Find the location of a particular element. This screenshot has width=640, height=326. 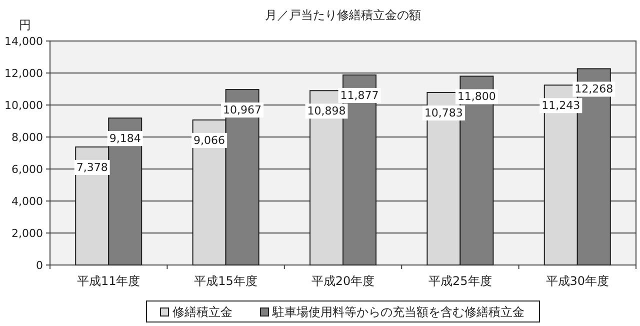

legend-label: 駐車場使用料等からの充当額を含む修繕積立金 is located at coordinates (398, 312).